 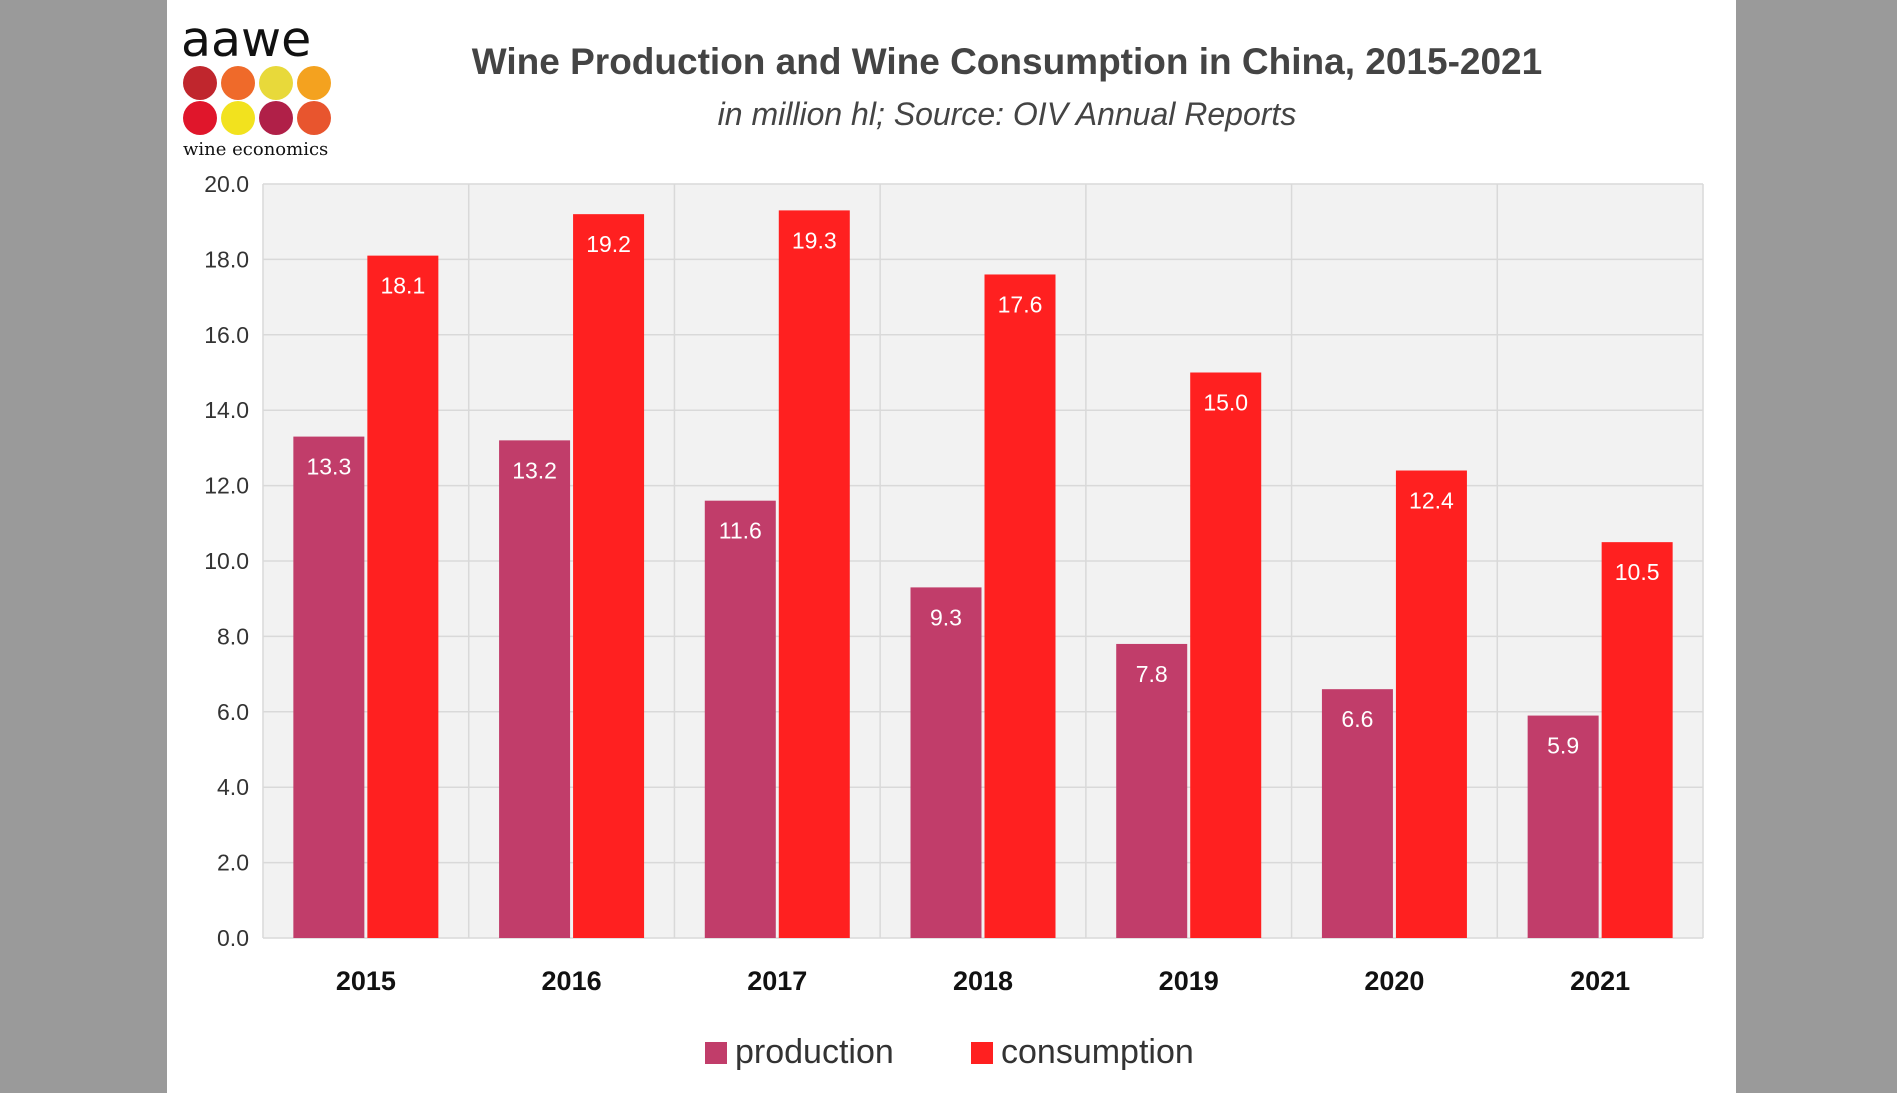 I want to click on data-label-consumption: 18.1, so click(x=402, y=286).